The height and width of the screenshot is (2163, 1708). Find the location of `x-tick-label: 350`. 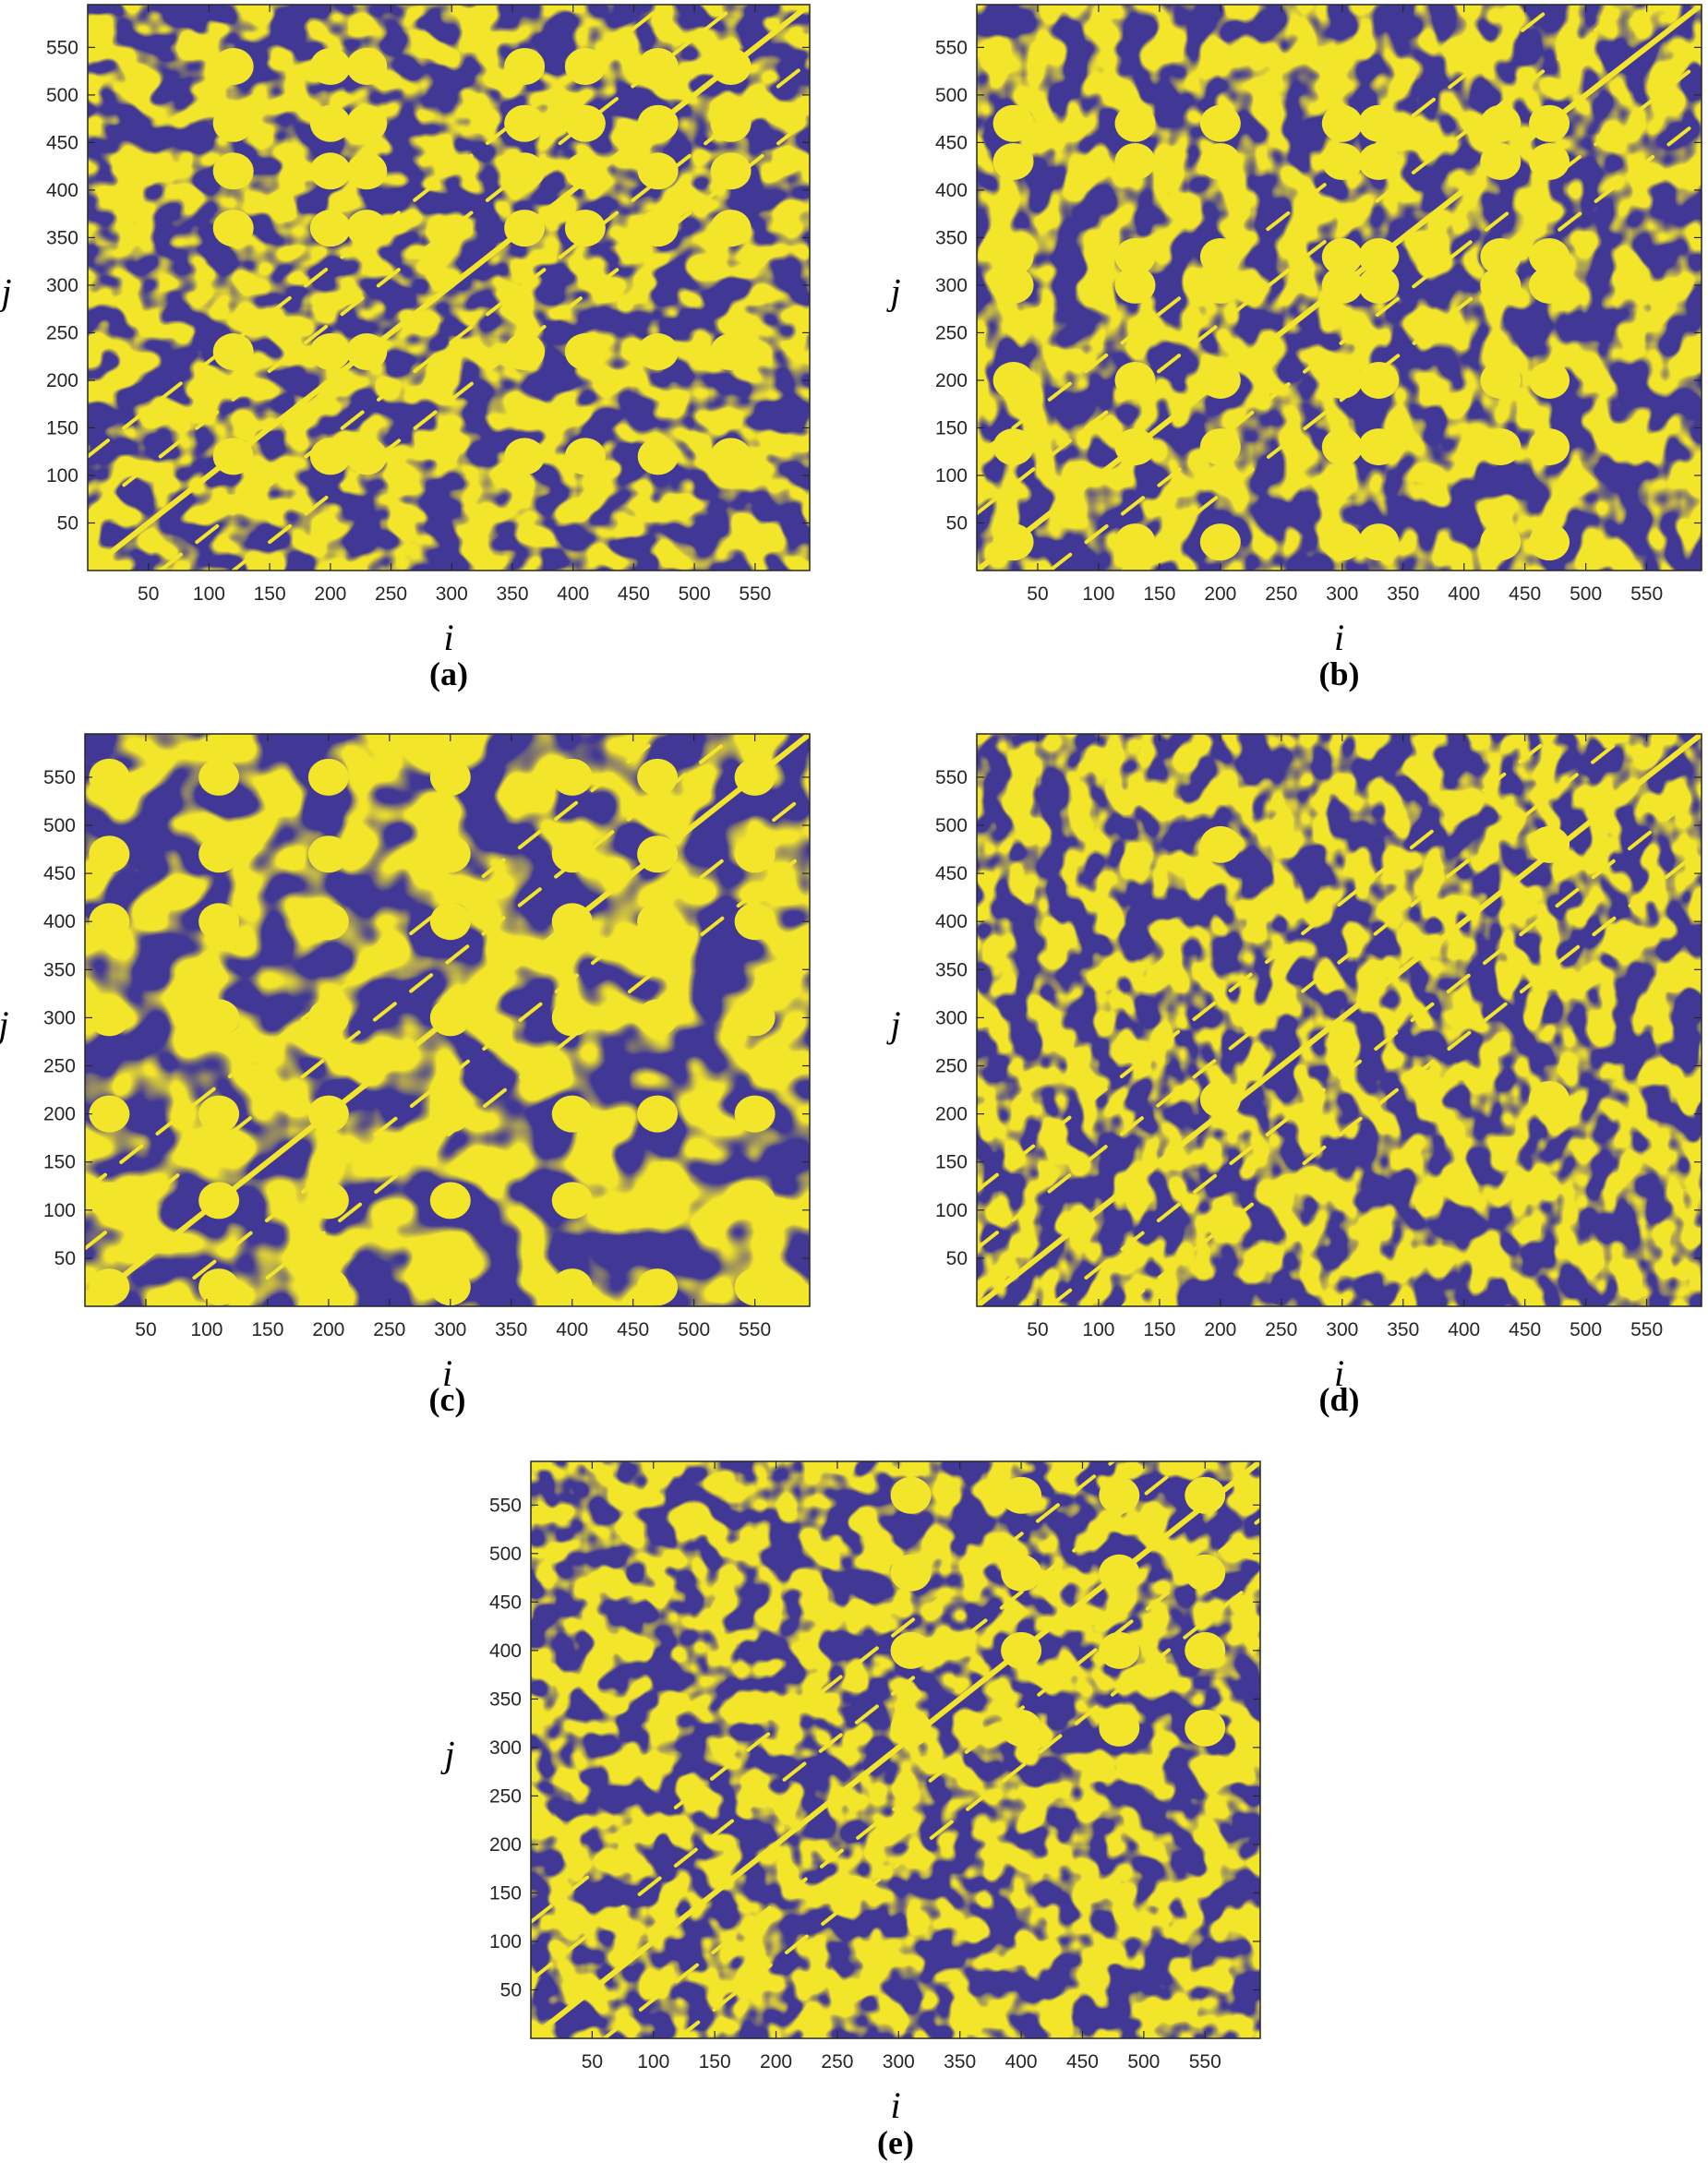

x-tick-label: 350 is located at coordinates (511, 1329).